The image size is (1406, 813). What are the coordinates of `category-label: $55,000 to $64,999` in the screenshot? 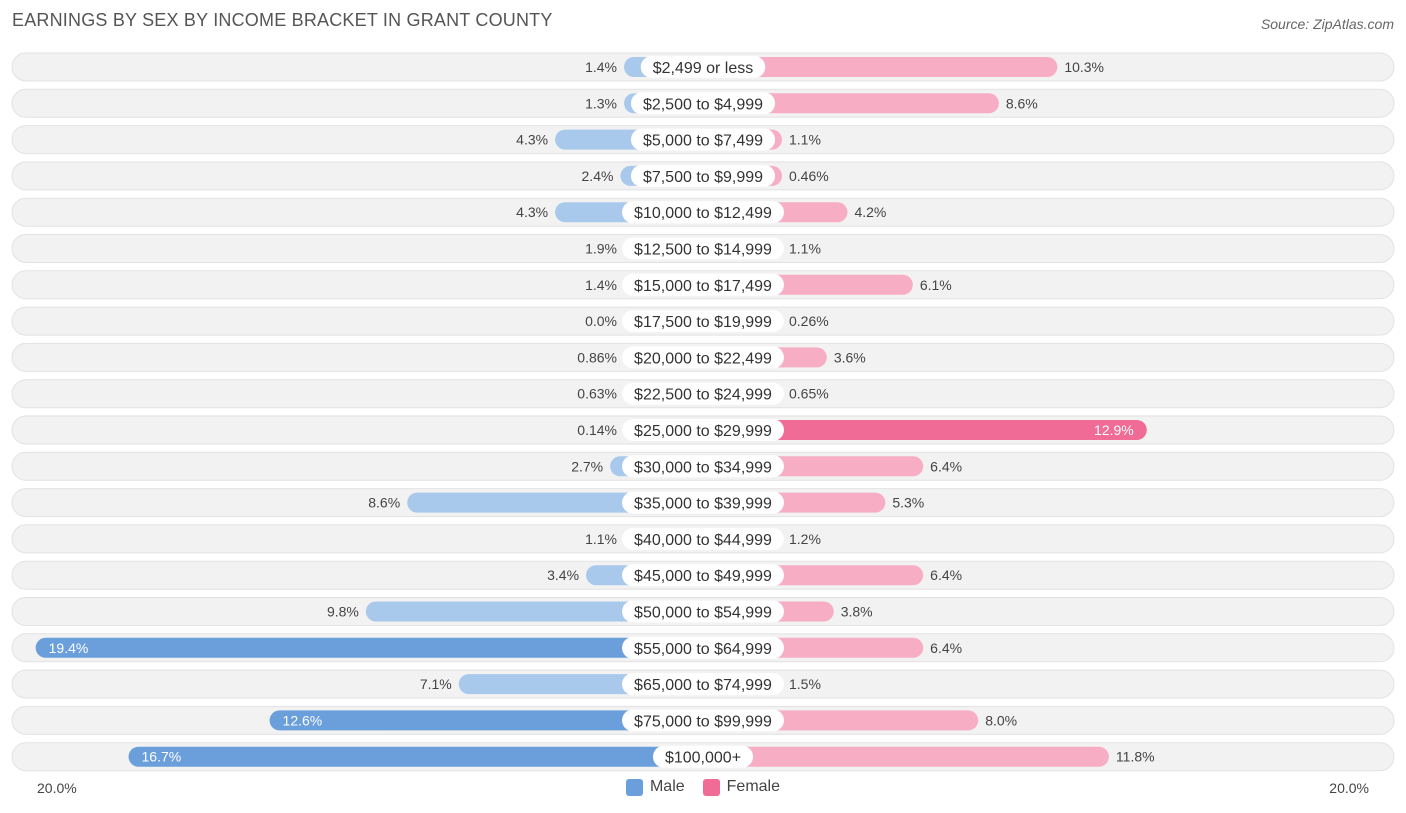 It's located at (703, 649).